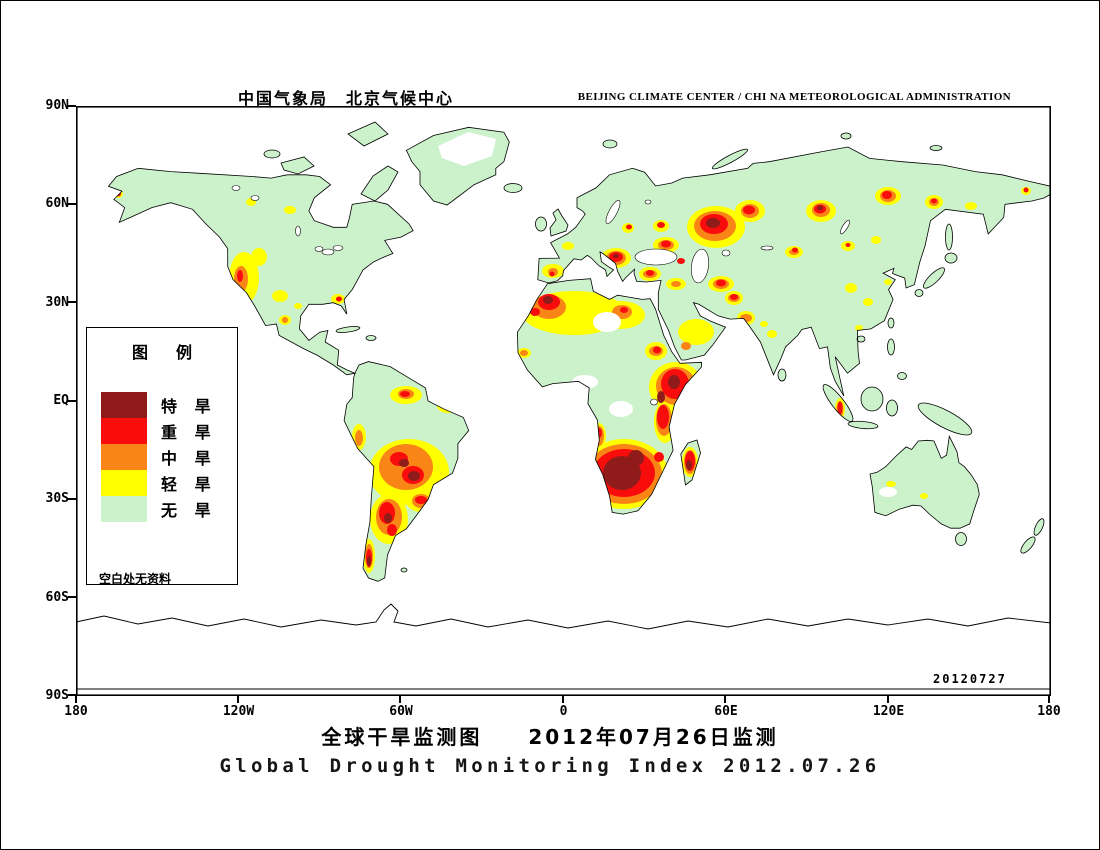 The image size is (1100, 850). Describe the element at coordinates (57, 203) in the screenshot. I see `lat-label: 60N` at that location.